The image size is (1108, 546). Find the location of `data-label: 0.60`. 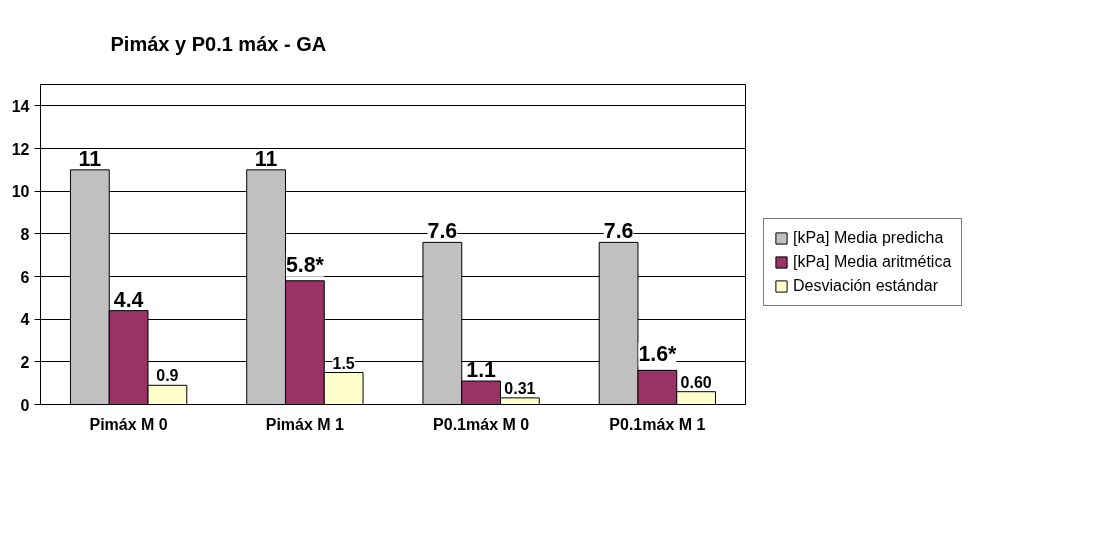

data-label: 0.60 is located at coordinates (696, 382).